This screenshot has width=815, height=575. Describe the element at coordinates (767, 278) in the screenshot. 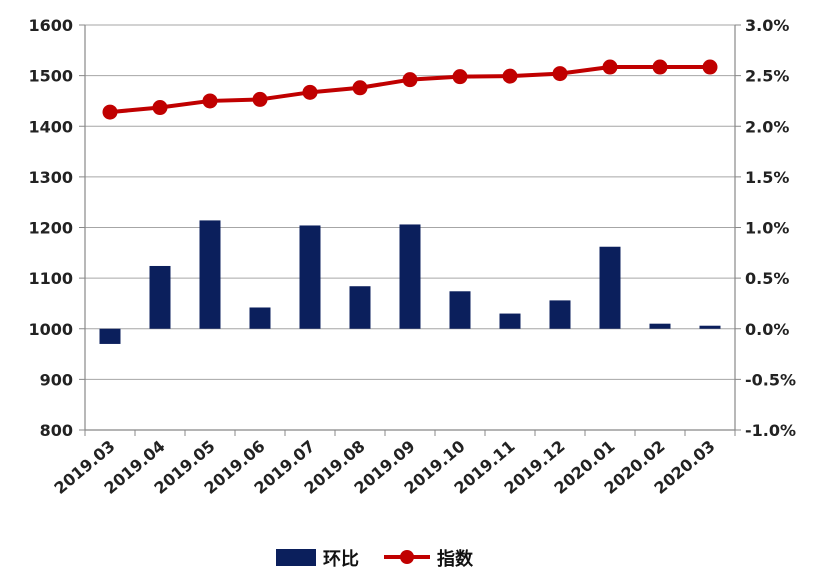

I see `right-tick-label: 0.5%` at that location.